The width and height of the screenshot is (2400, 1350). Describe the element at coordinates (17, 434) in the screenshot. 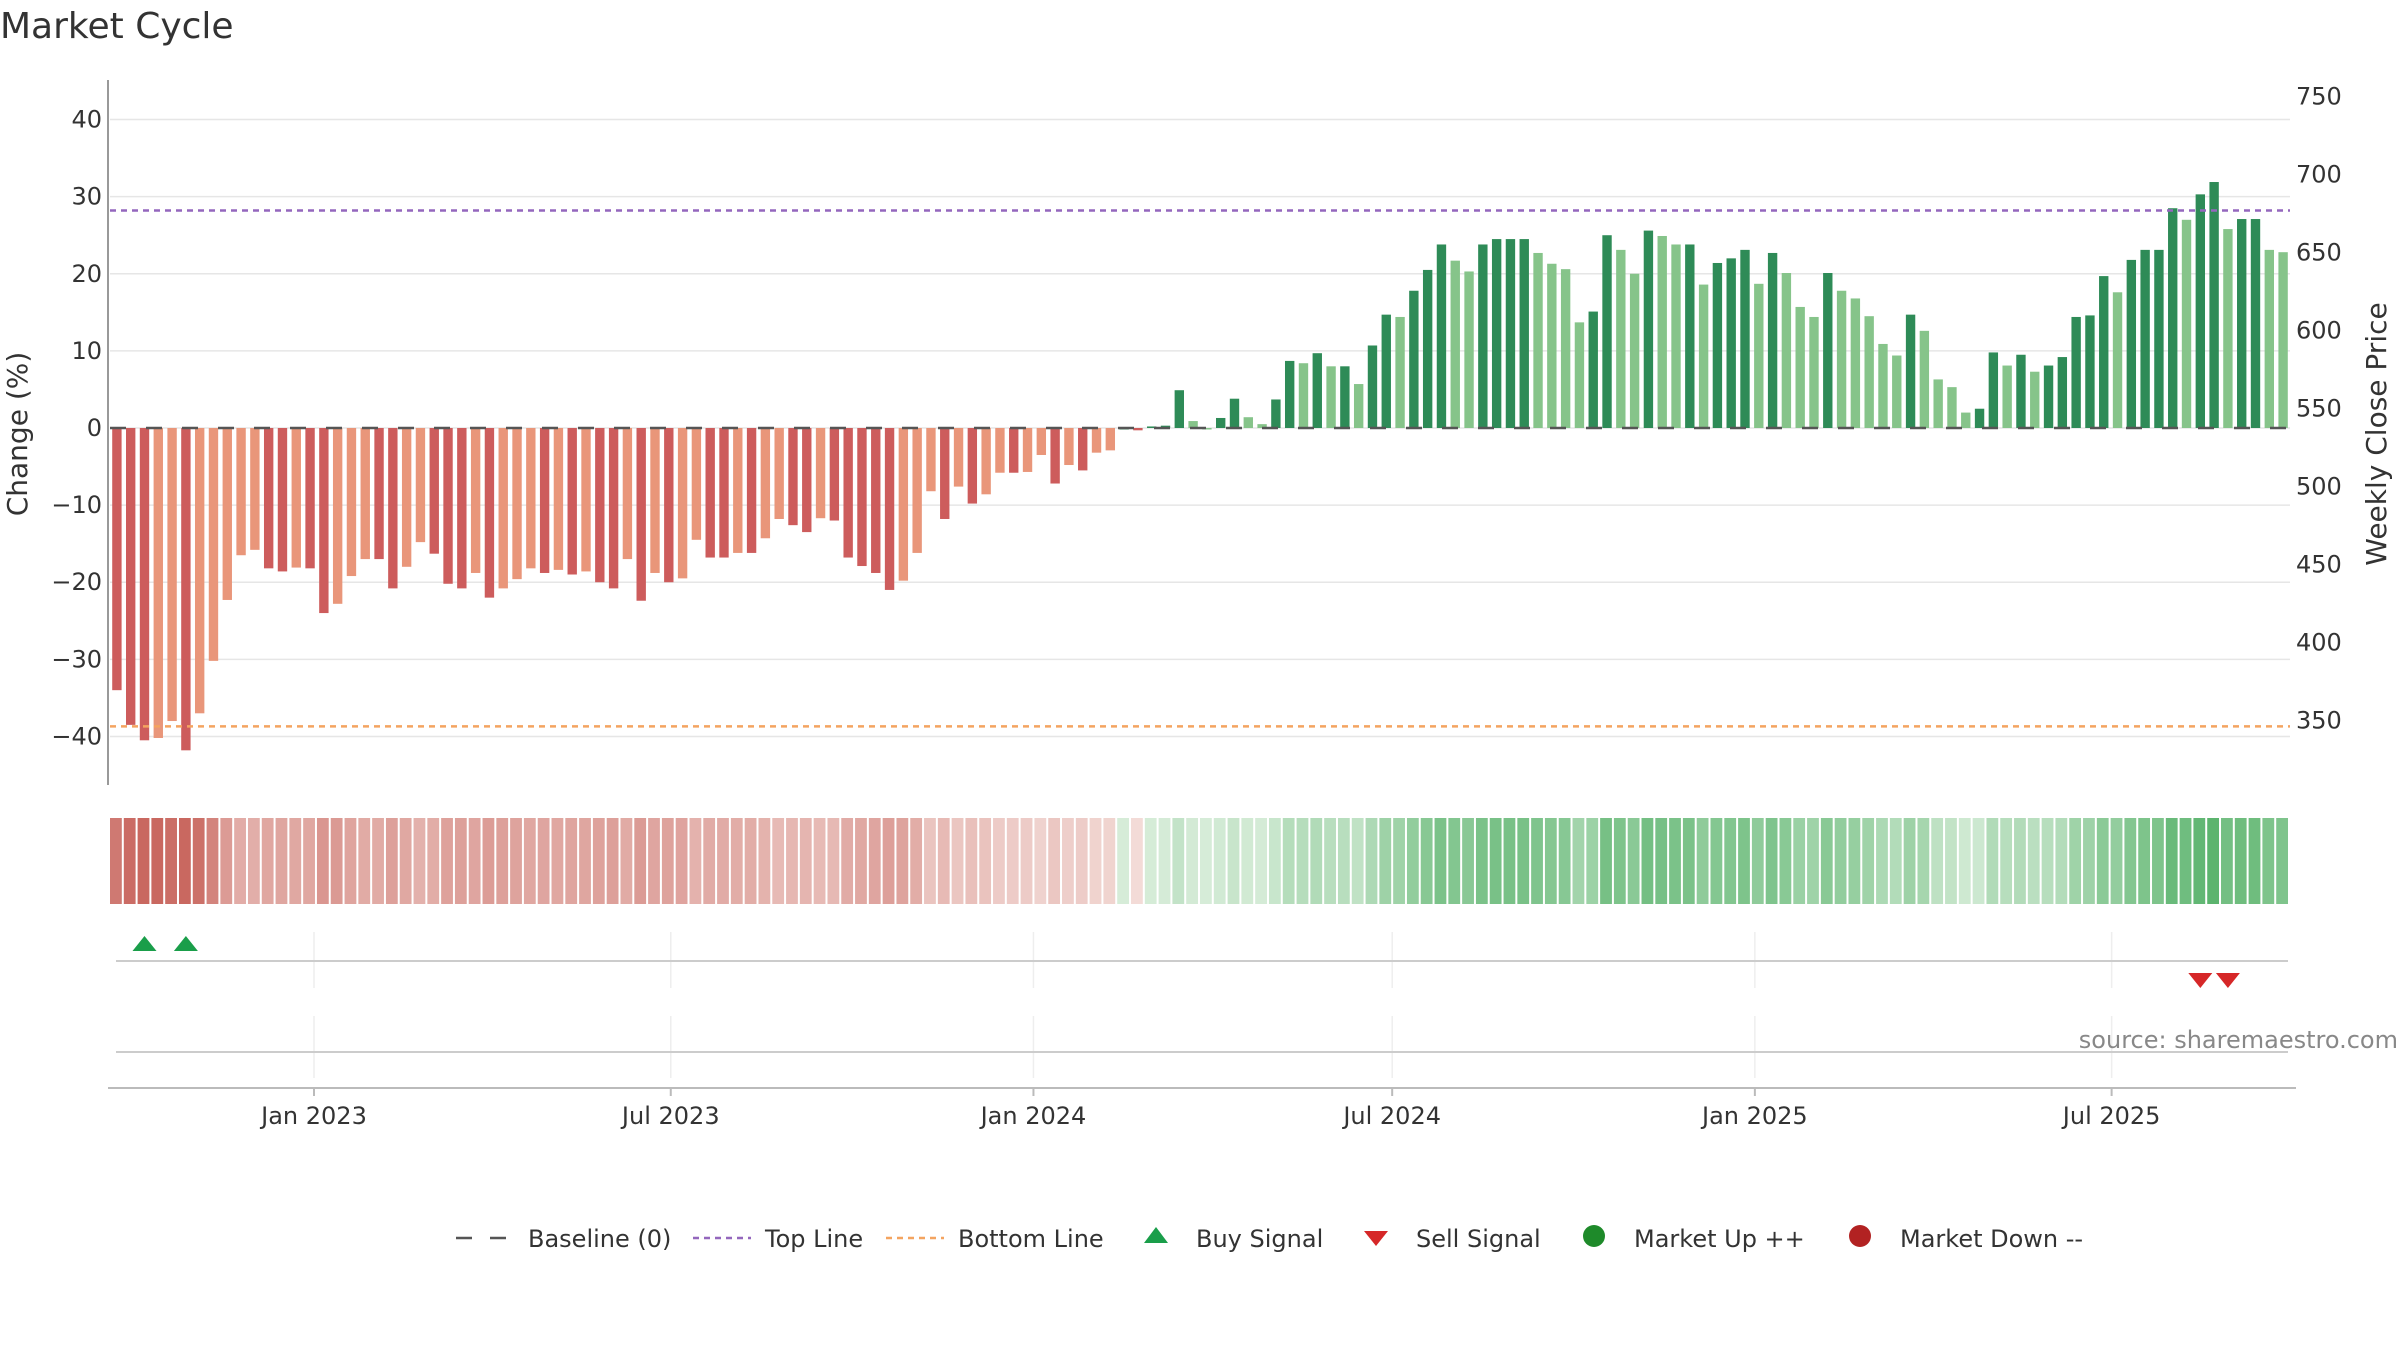

I see `y-axis-label-left: Change (%)` at that location.